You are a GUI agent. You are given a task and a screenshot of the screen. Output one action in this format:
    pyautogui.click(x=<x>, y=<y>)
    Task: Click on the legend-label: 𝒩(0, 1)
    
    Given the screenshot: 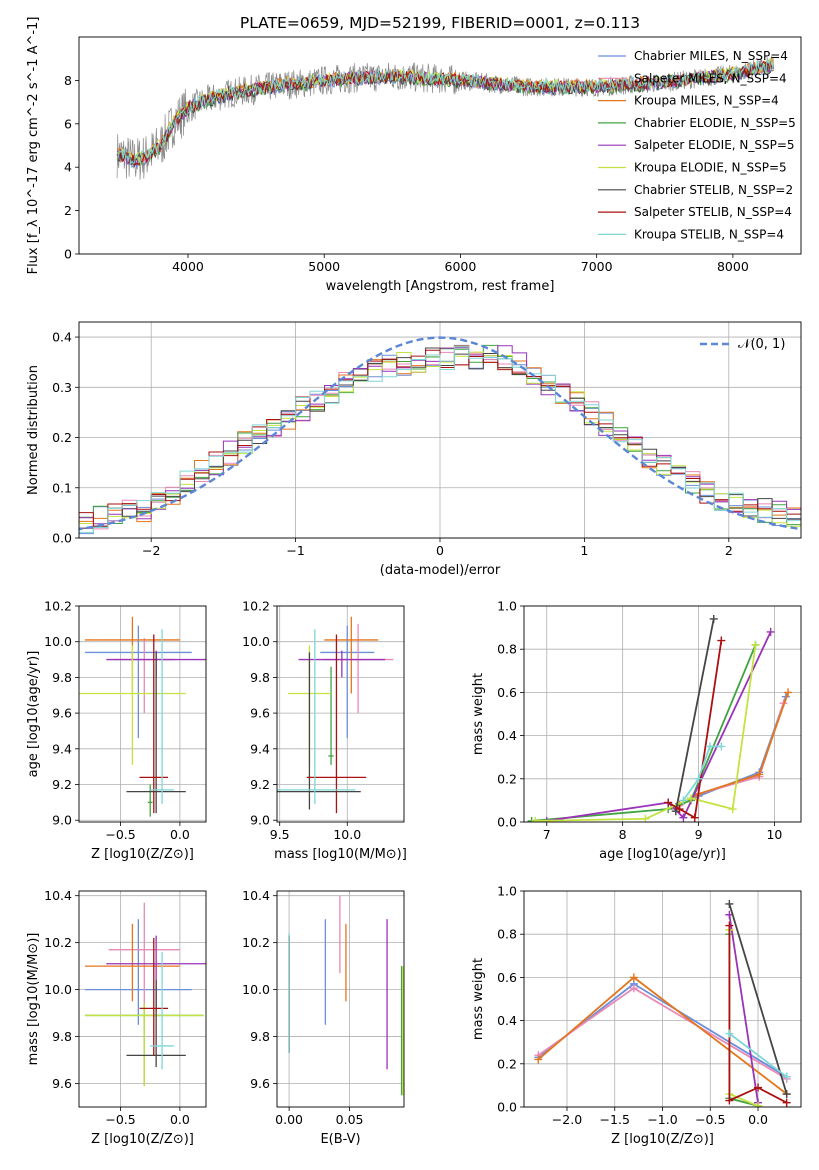 What is the action you would take?
    pyautogui.click(x=761, y=344)
    